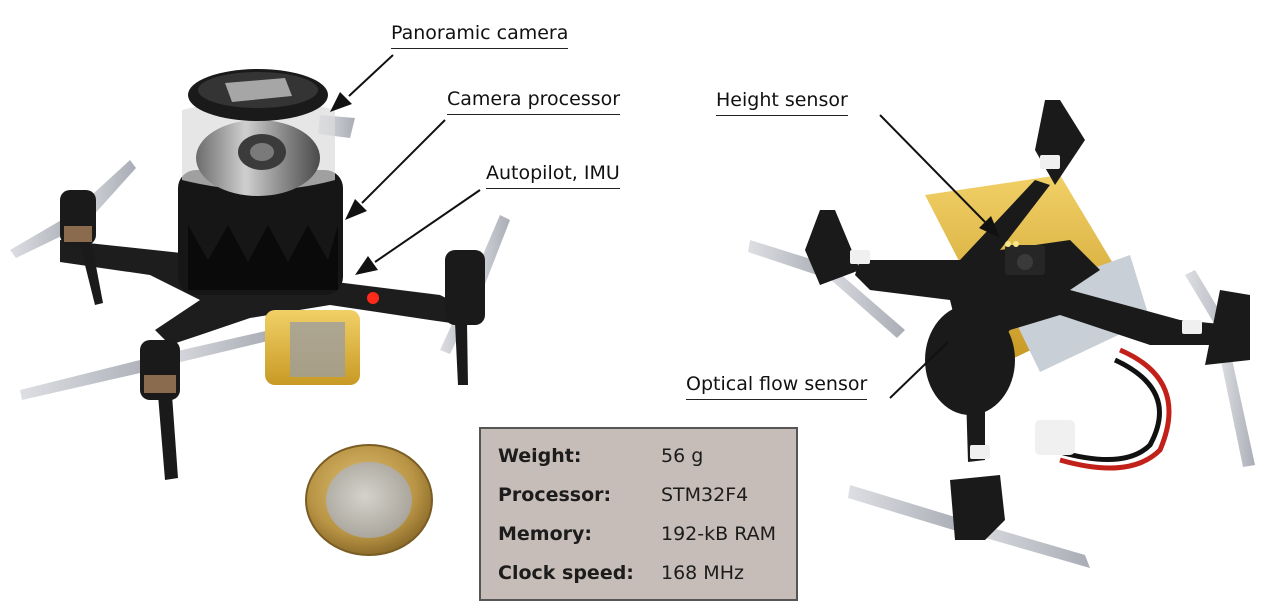  I want to click on spec-label: Weight:, so click(540, 456).